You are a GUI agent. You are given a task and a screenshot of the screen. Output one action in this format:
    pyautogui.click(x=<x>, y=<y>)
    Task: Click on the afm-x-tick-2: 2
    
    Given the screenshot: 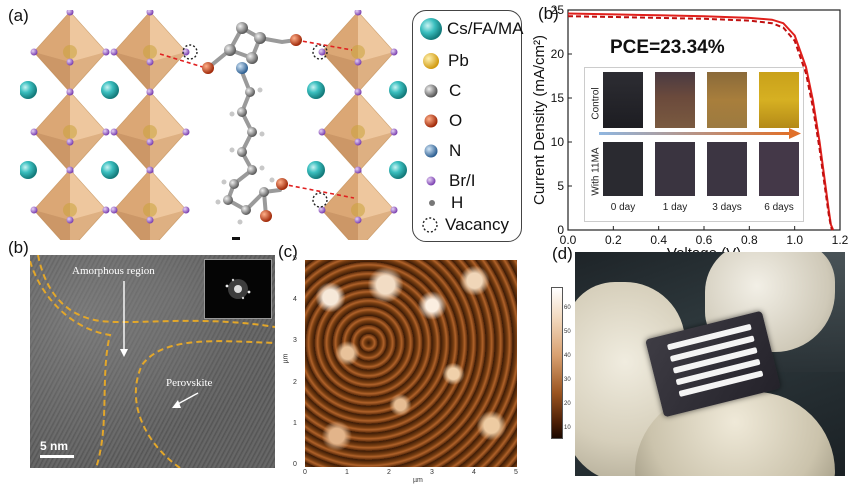 What is the action you would take?
    pyautogui.click(x=389, y=472)
    